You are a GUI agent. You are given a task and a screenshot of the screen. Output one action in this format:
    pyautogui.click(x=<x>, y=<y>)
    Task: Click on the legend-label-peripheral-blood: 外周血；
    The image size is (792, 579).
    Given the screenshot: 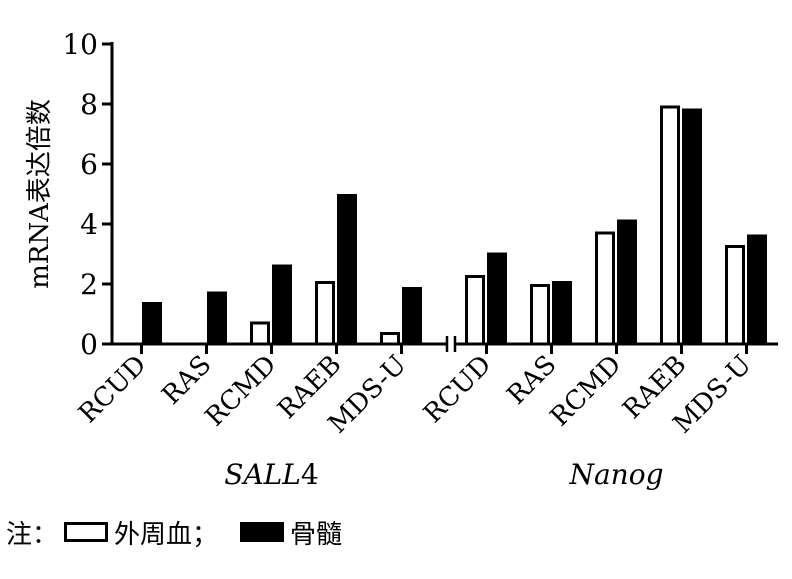 What is the action you would take?
    pyautogui.click(x=166, y=534)
    